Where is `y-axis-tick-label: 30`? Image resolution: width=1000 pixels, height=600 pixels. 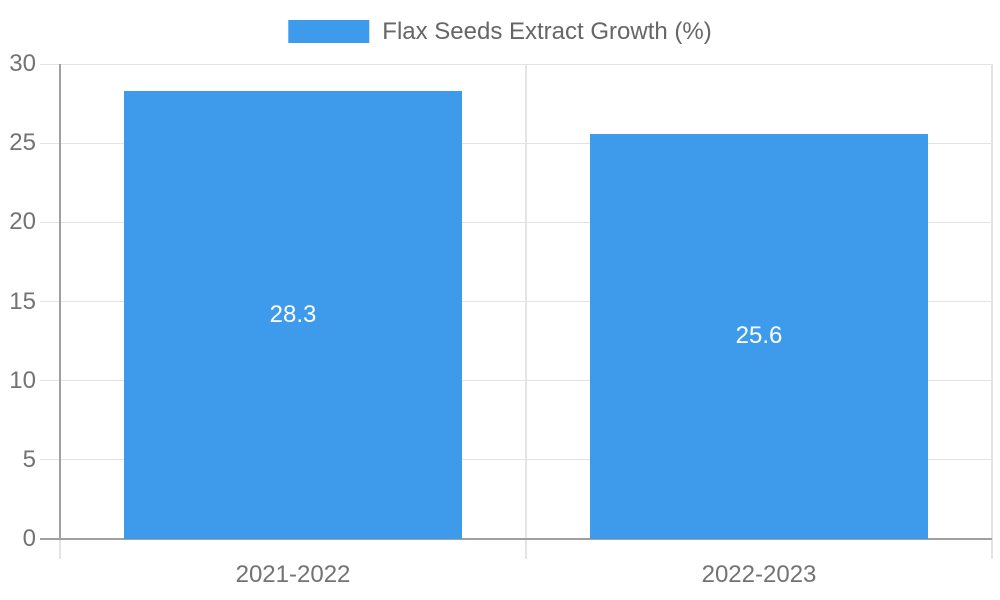
y-axis-tick-label: 30 is located at coordinates (22, 63).